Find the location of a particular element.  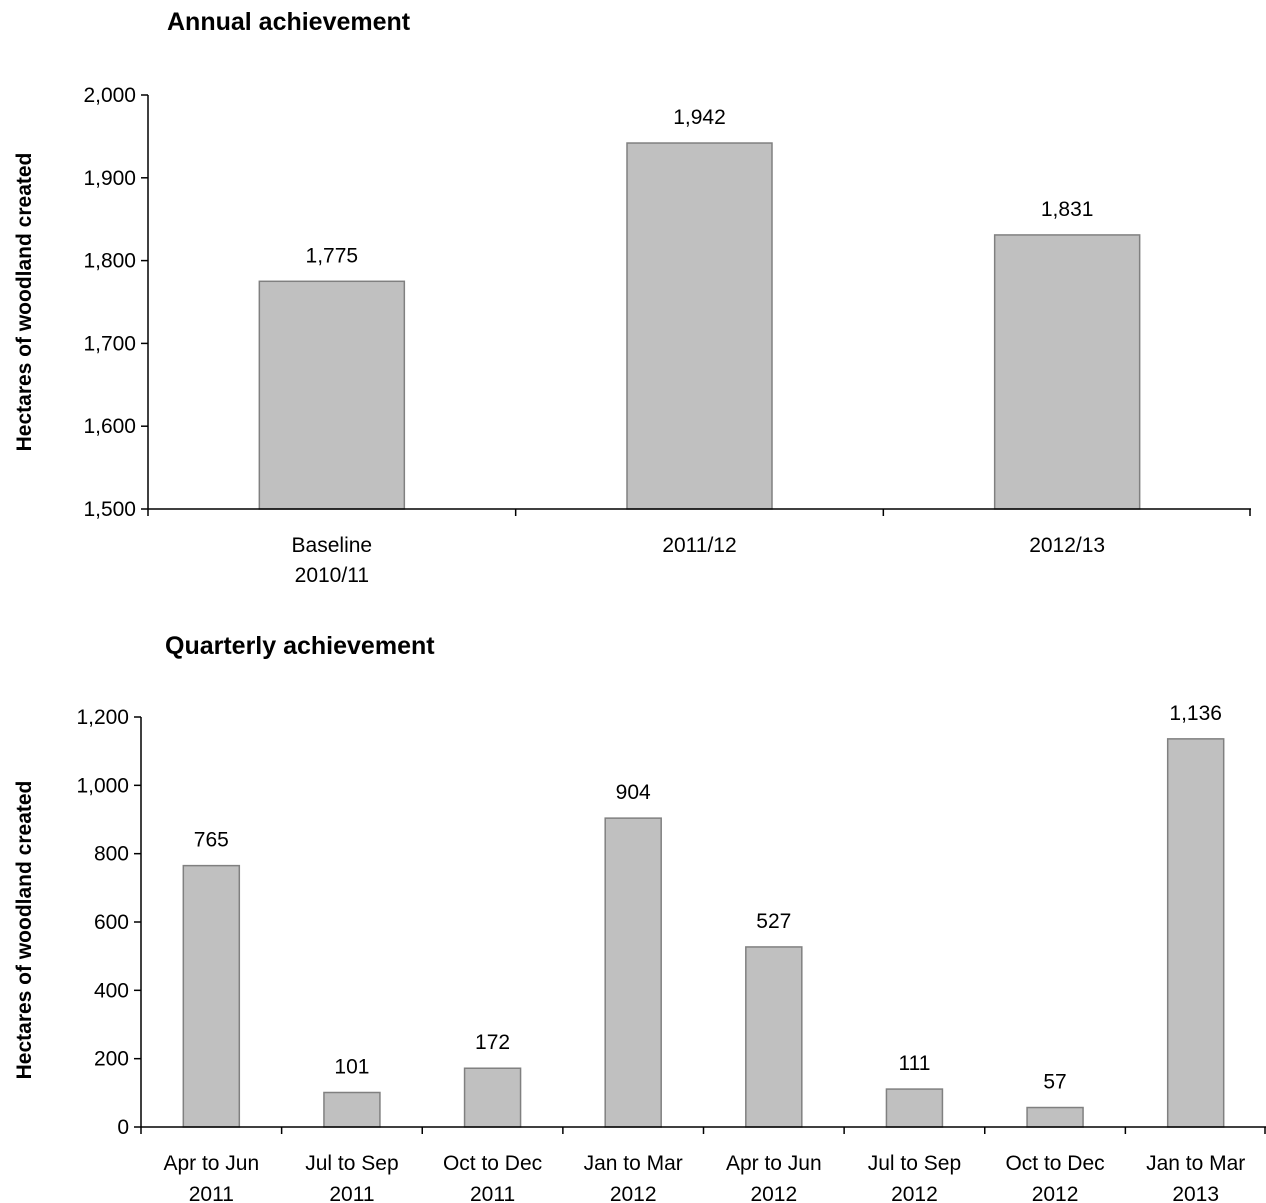

annual-y-tick-label: 1,500 is located at coordinates (109, 509).